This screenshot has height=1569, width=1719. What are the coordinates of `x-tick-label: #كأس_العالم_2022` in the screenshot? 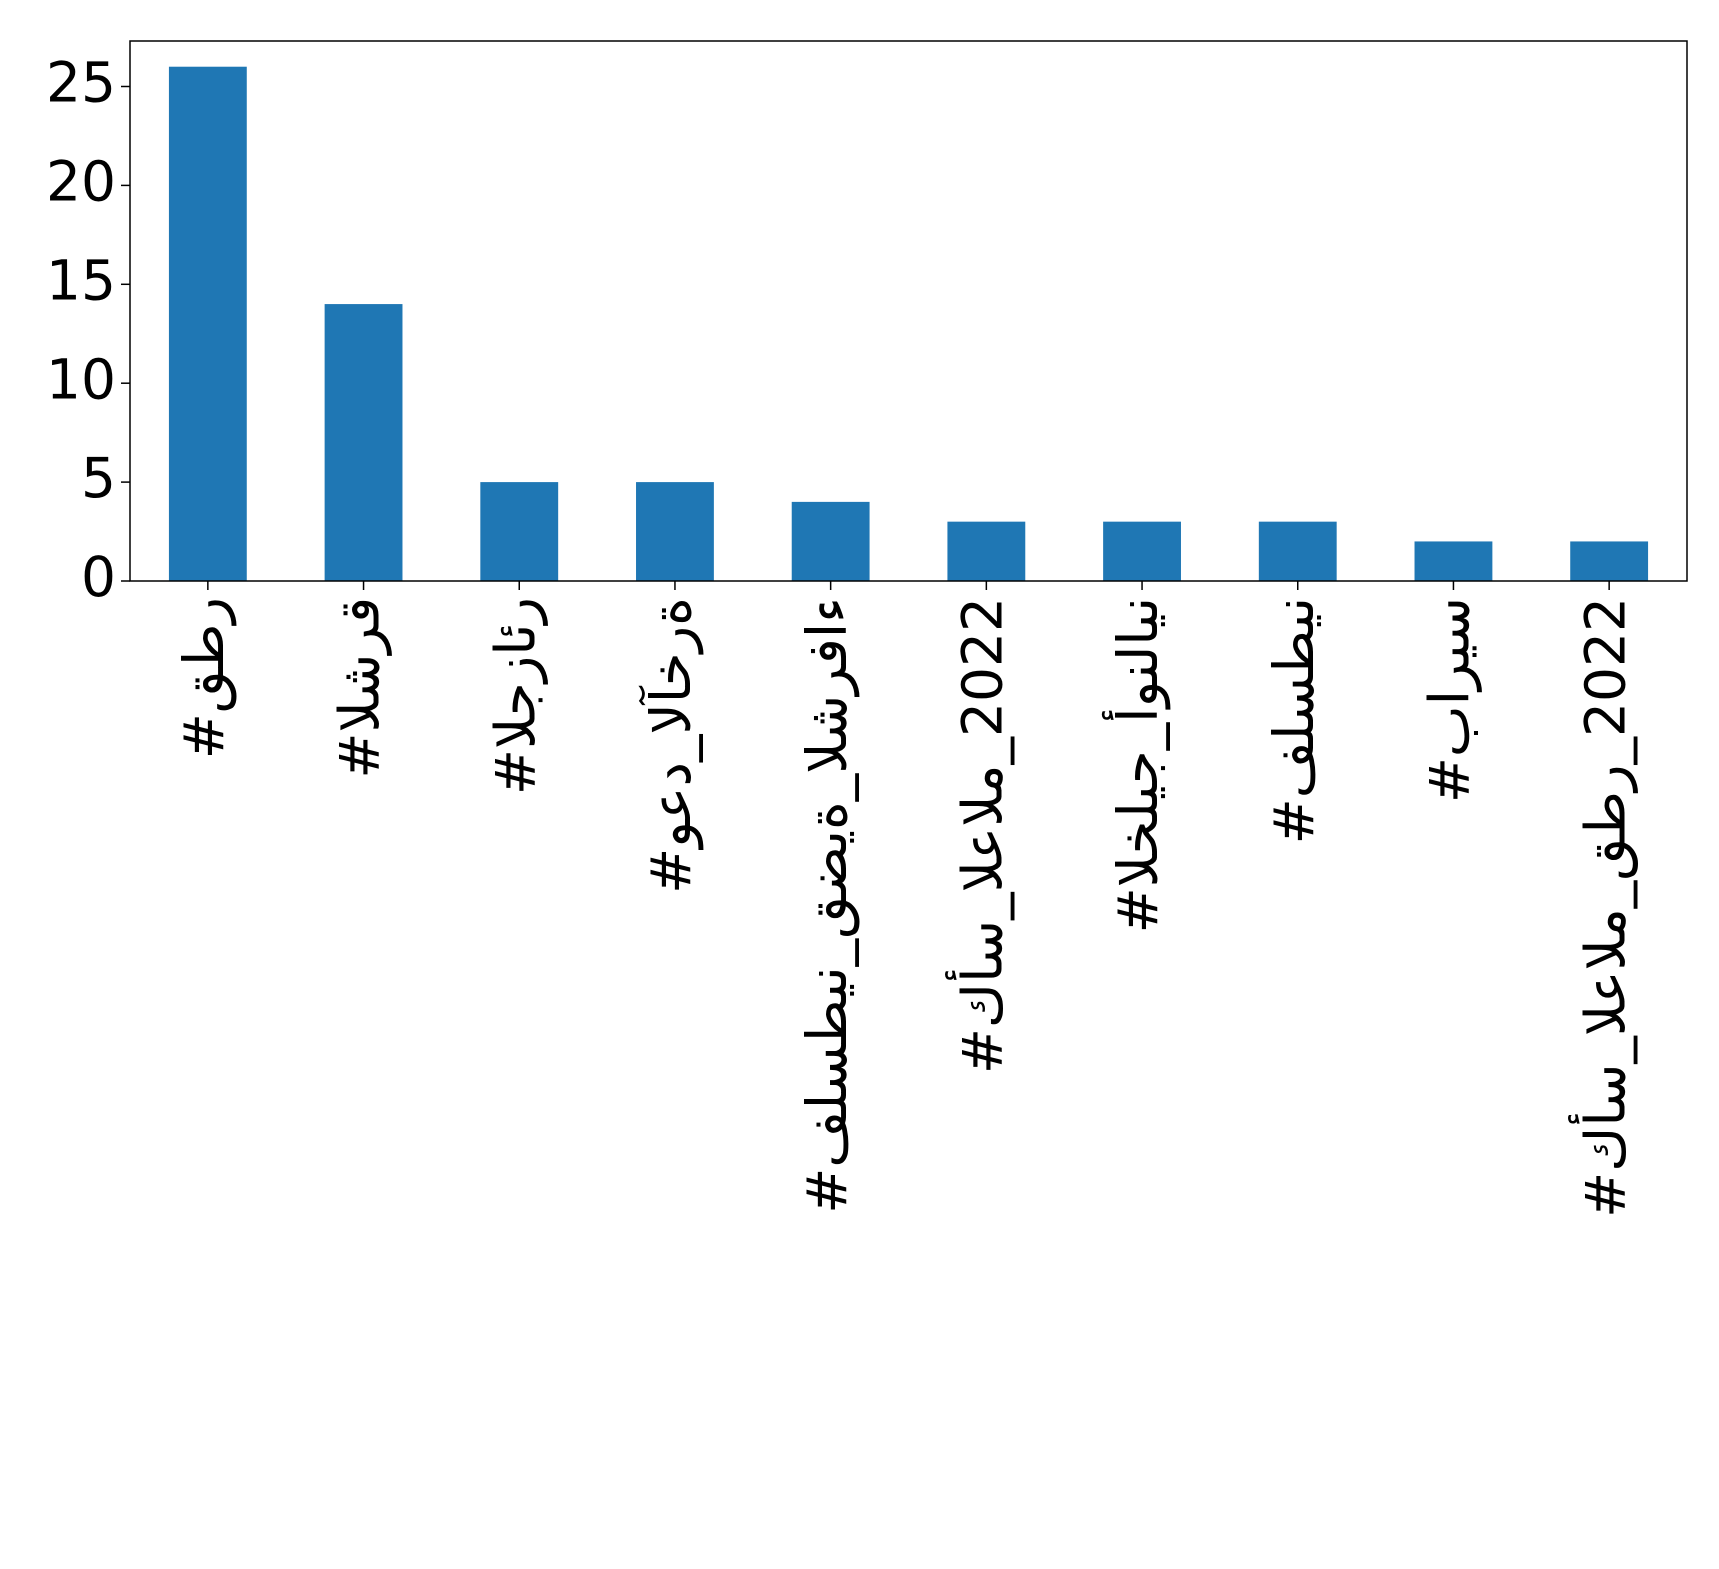 It's located at (979, 835).